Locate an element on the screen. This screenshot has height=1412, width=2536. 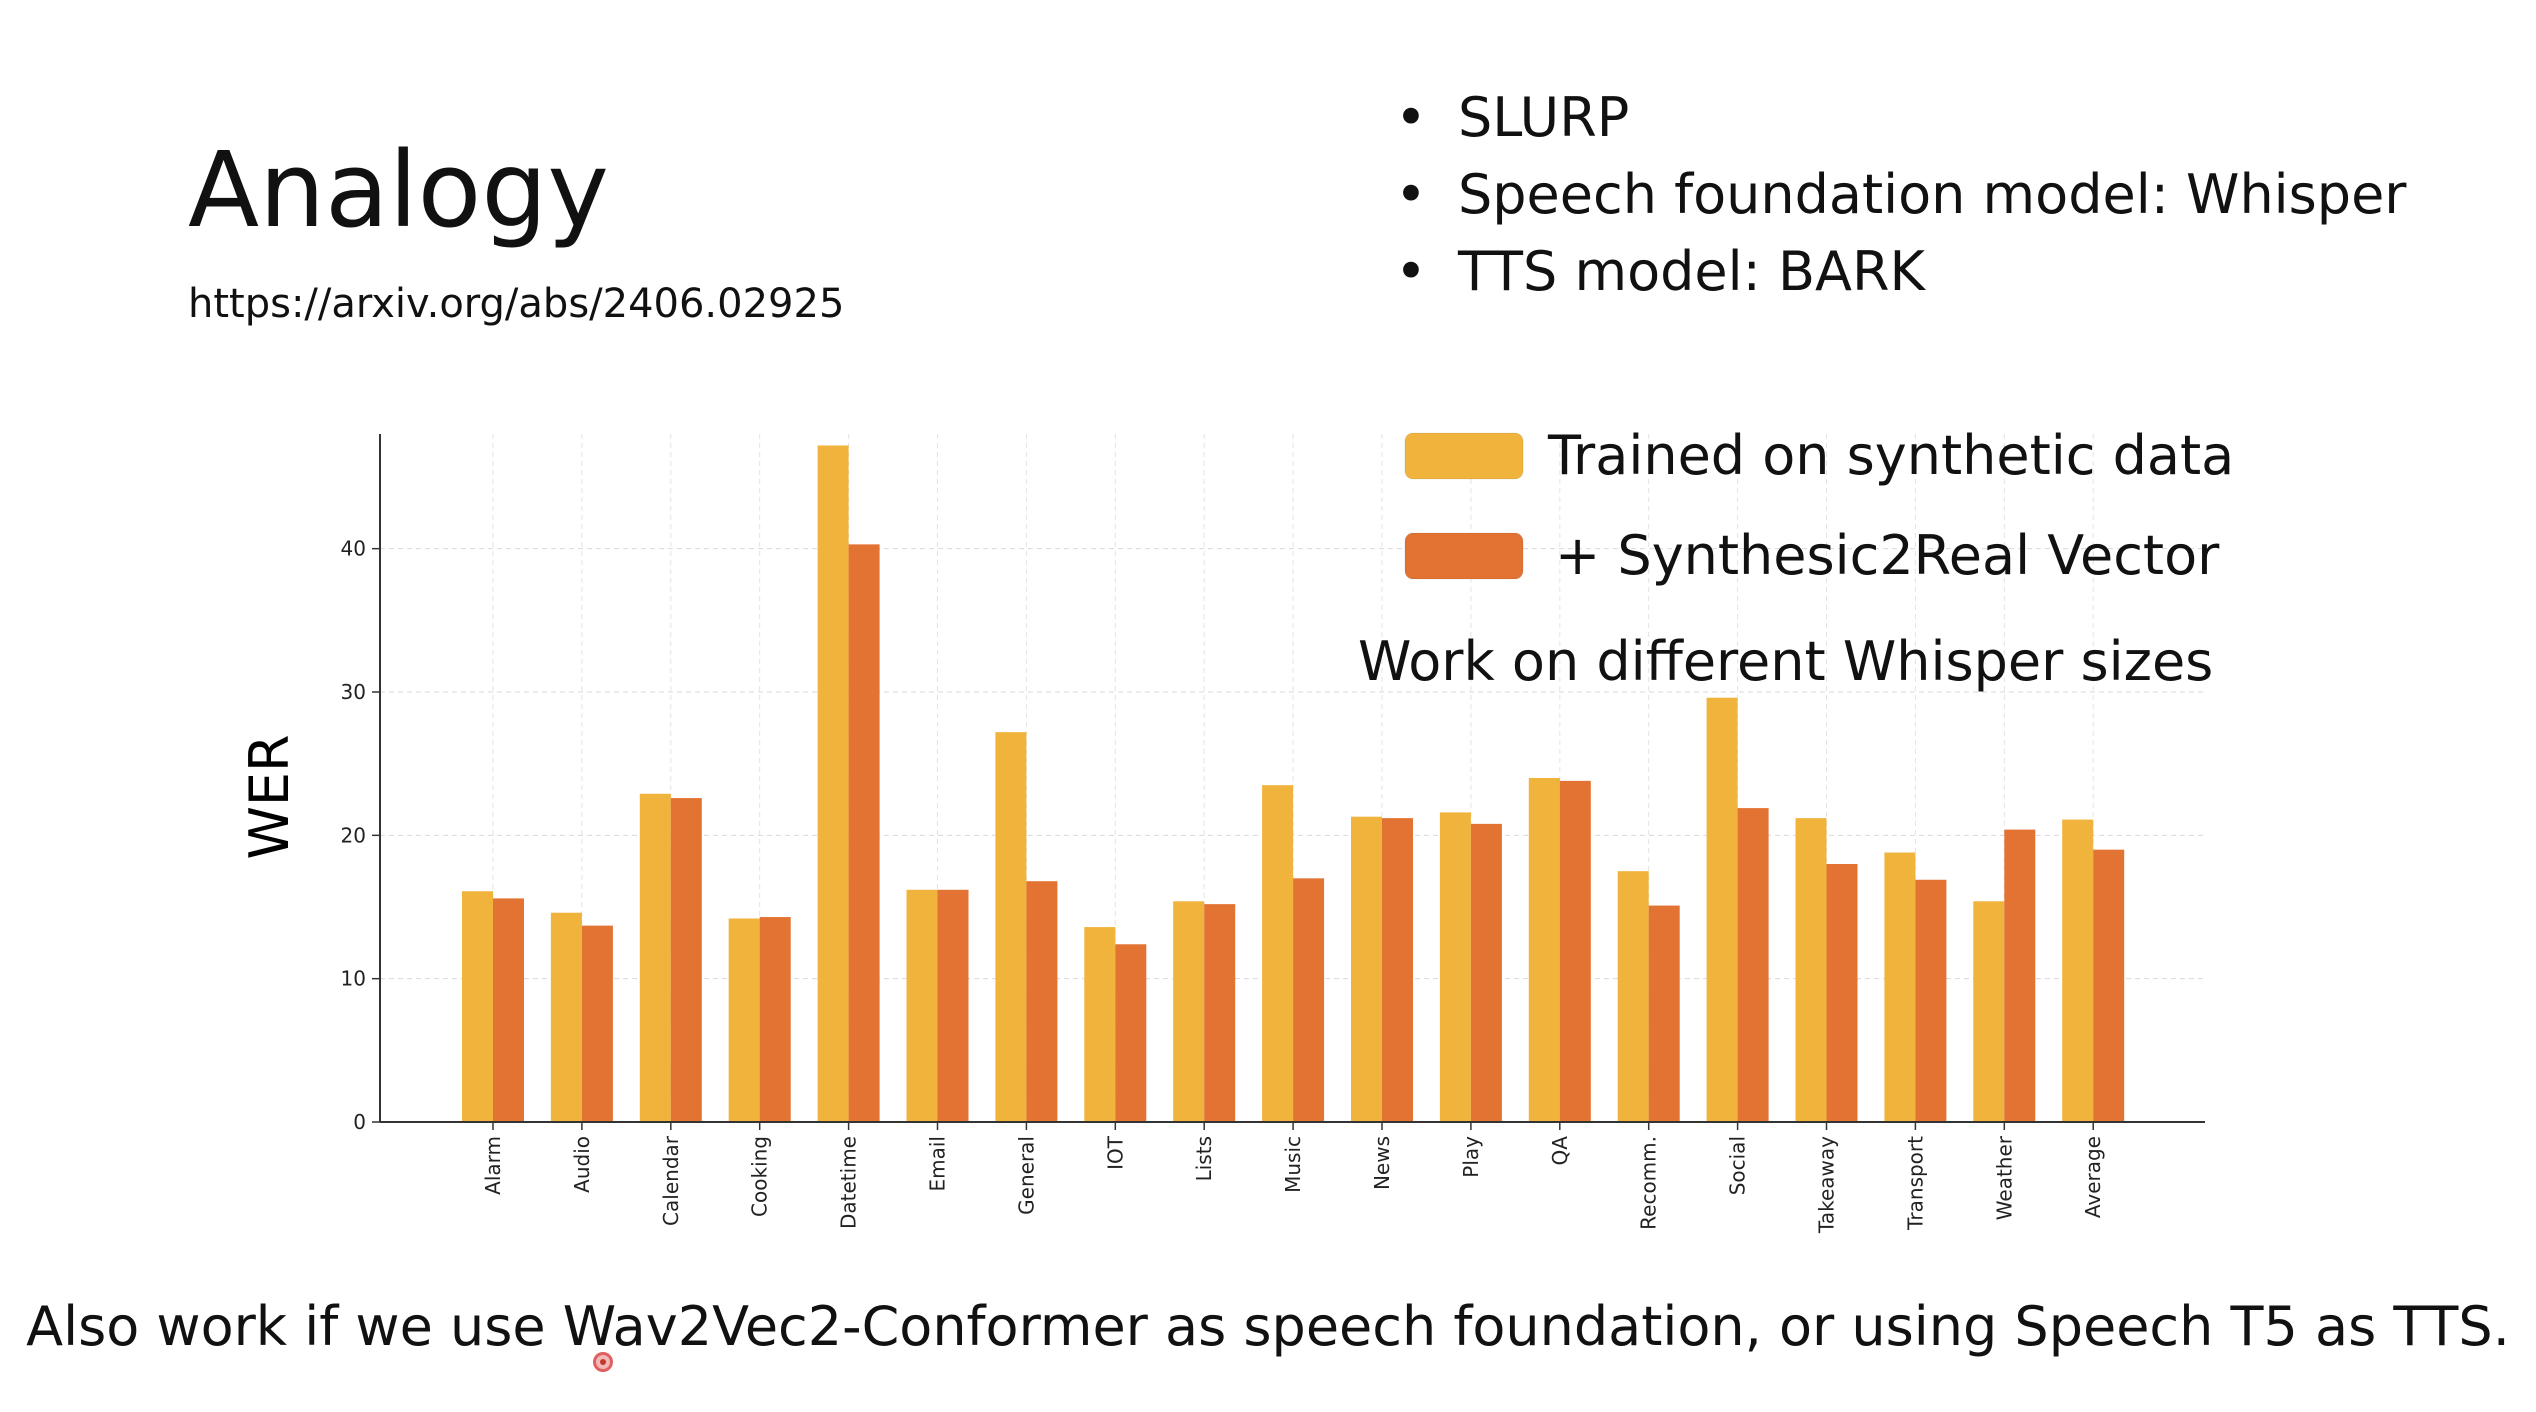
slide-title: Analogy is located at coordinates (398, 190).